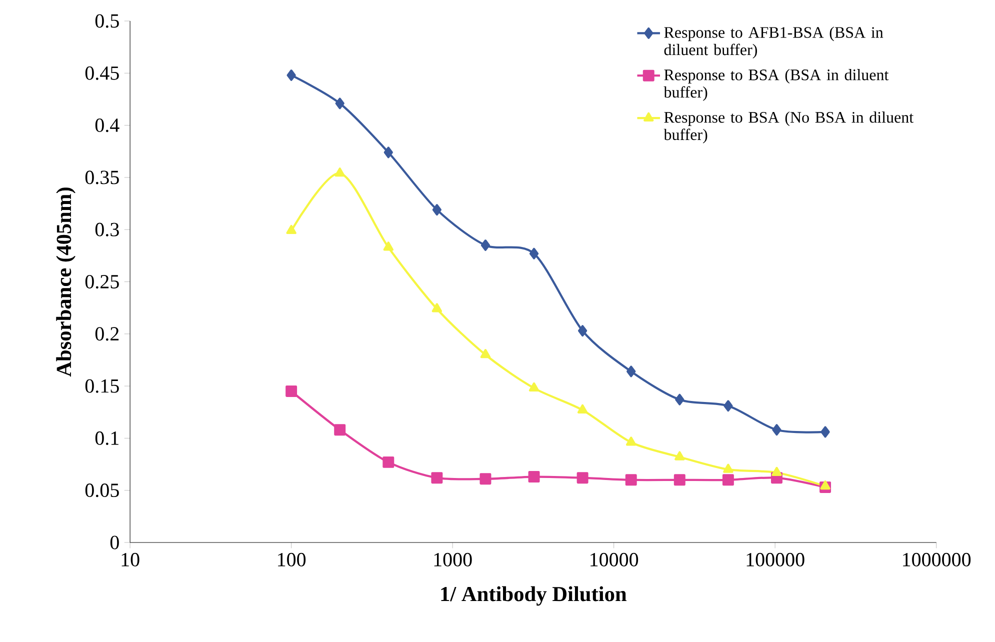 The image size is (995, 642). What do you see at coordinates (102, 177) in the screenshot?
I see `y-tick-label: 0.35` at bounding box center [102, 177].